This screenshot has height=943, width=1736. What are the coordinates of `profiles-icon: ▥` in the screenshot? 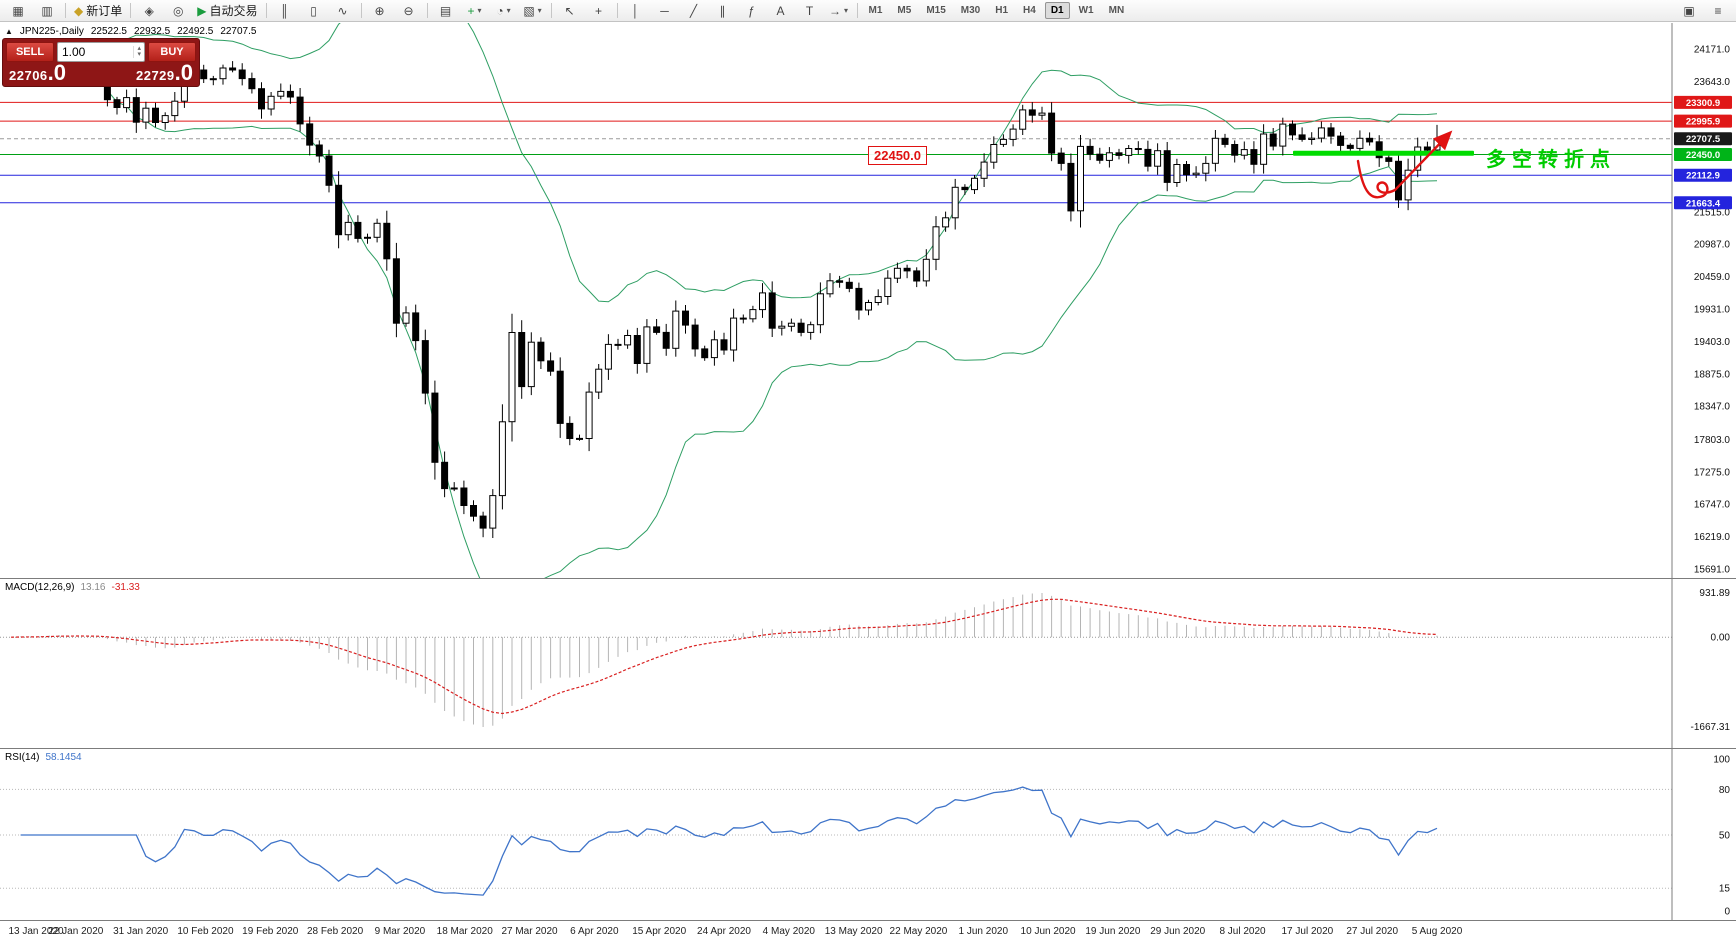 It's located at (47, 10).